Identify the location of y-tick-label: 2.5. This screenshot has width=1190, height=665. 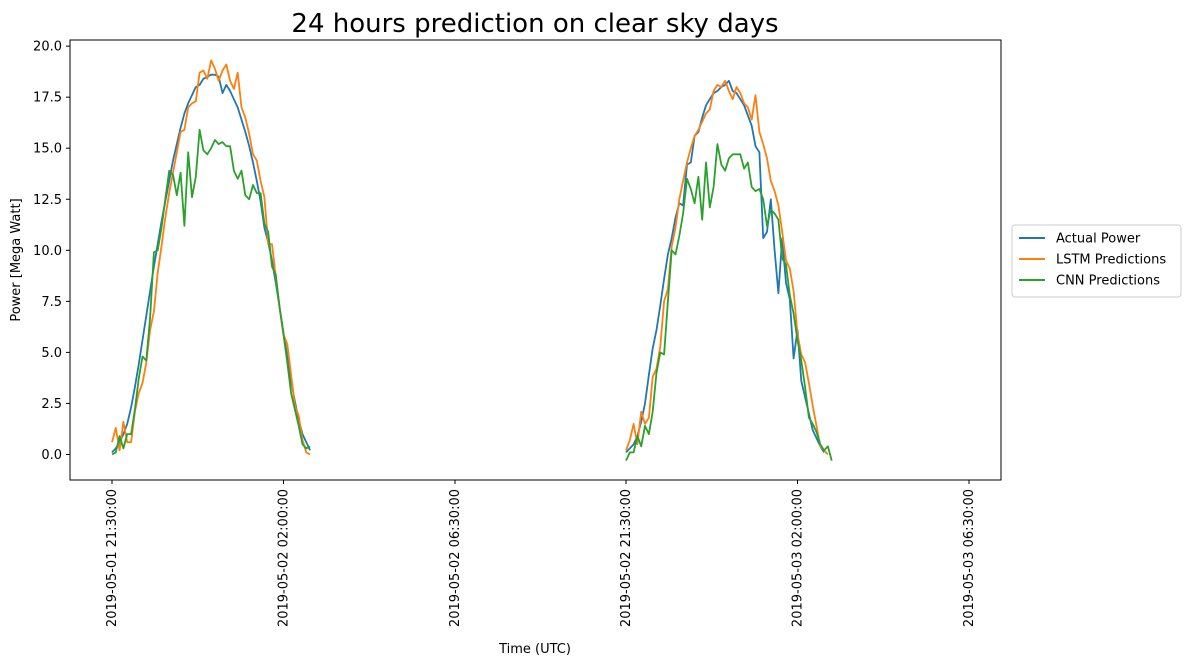
(51, 404).